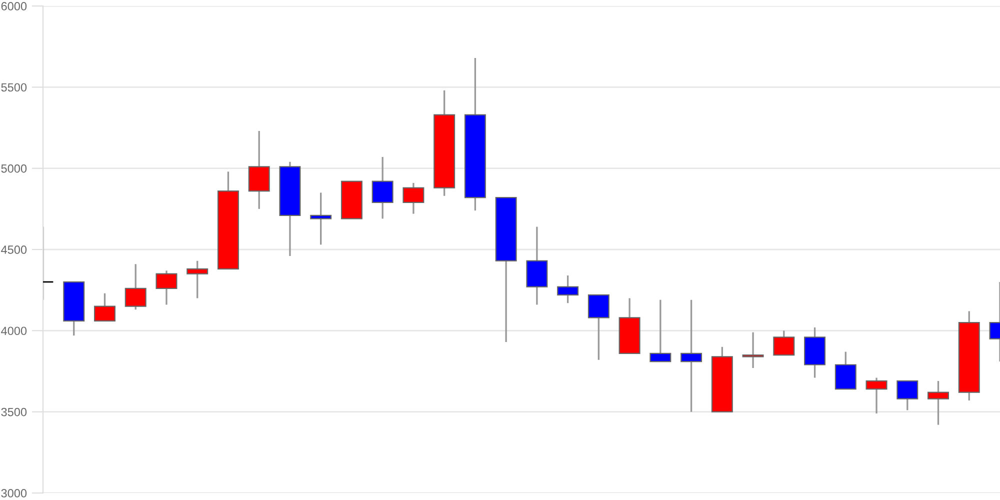  What do you see at coordinates (14, 250) in the screenshot?
I see `y-tick-label: 4500` at bounding box center [14, 250].